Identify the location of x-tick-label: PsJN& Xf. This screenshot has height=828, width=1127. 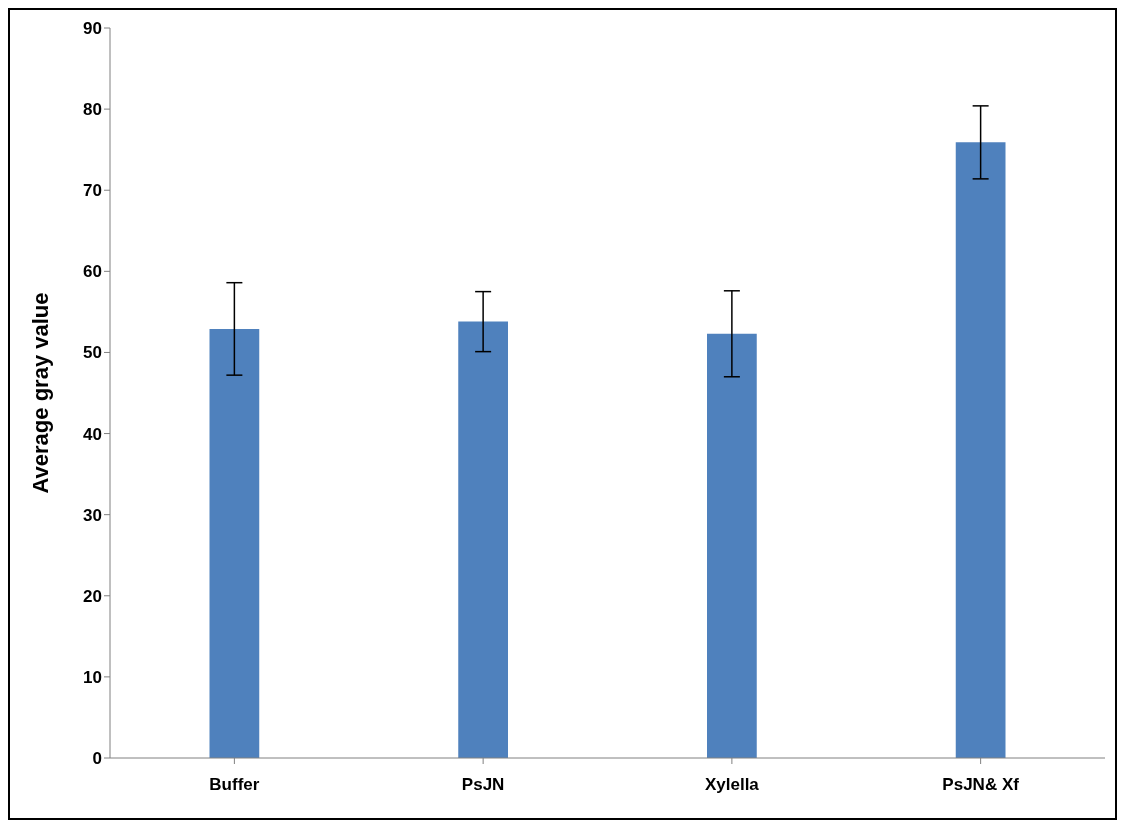
(981, 785).